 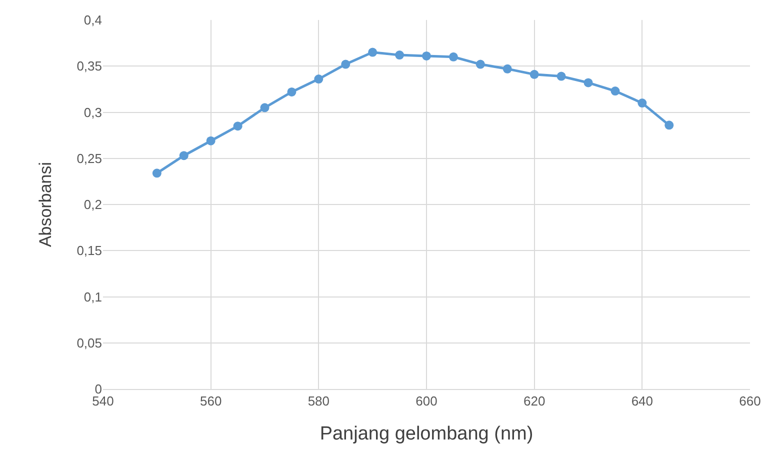 I want to click on x-tick-label: 660, so click(x=750, y=401).